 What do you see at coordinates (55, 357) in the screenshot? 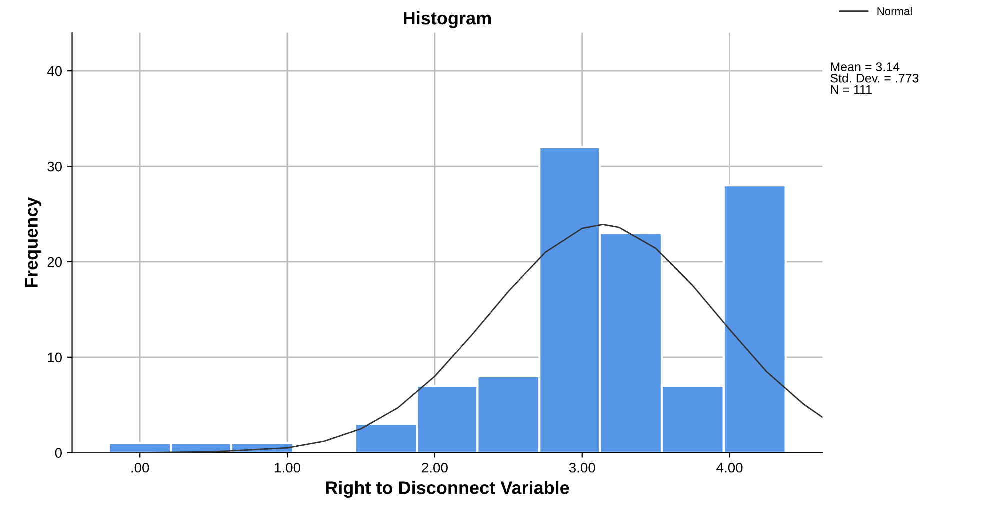
I see `y-tick-label: 10` at bounding box center [55, 357].